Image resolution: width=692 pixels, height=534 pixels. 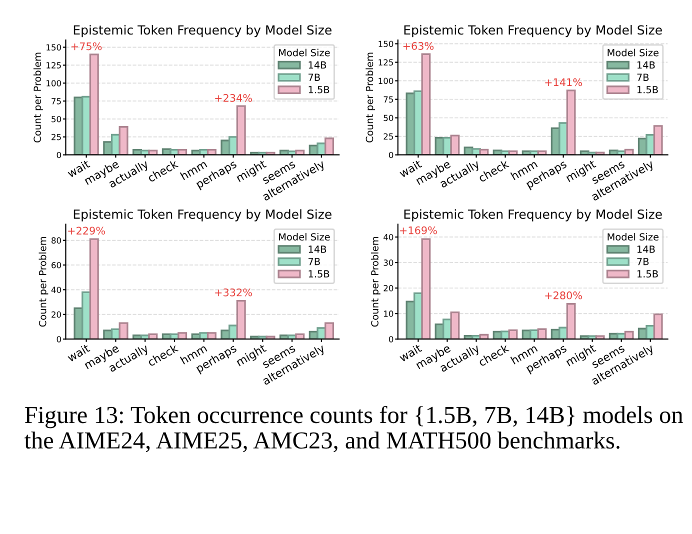 I want to click on annotation: +229%, so click(x=86, y=230).